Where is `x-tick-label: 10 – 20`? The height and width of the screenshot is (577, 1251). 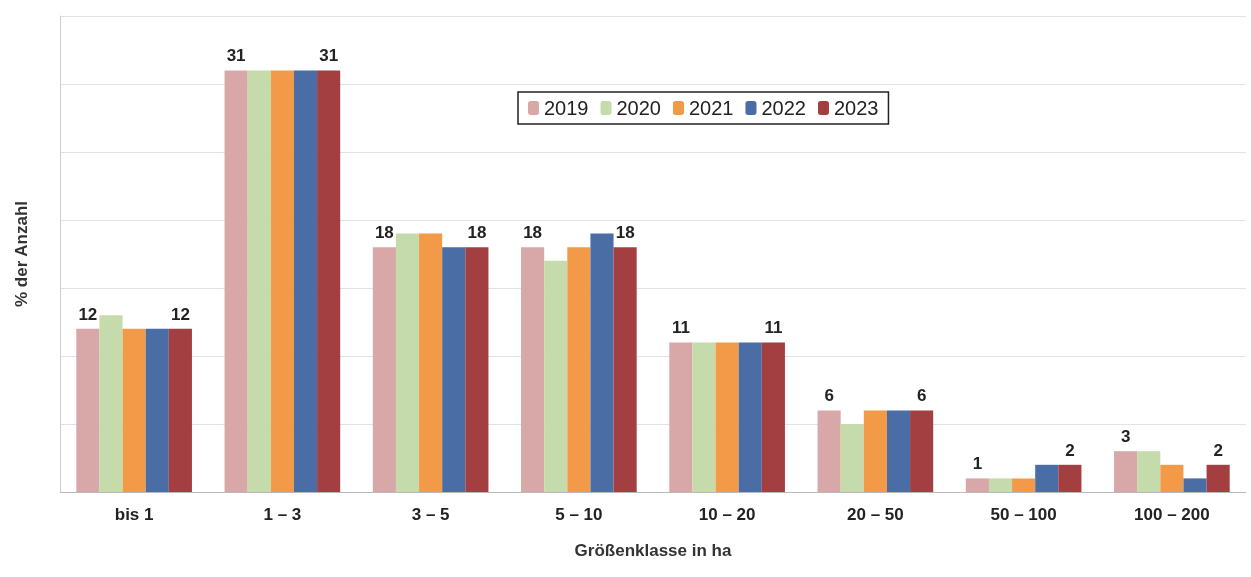
x-tick-label: 10 – 20 is located at coordinates (727, 514).